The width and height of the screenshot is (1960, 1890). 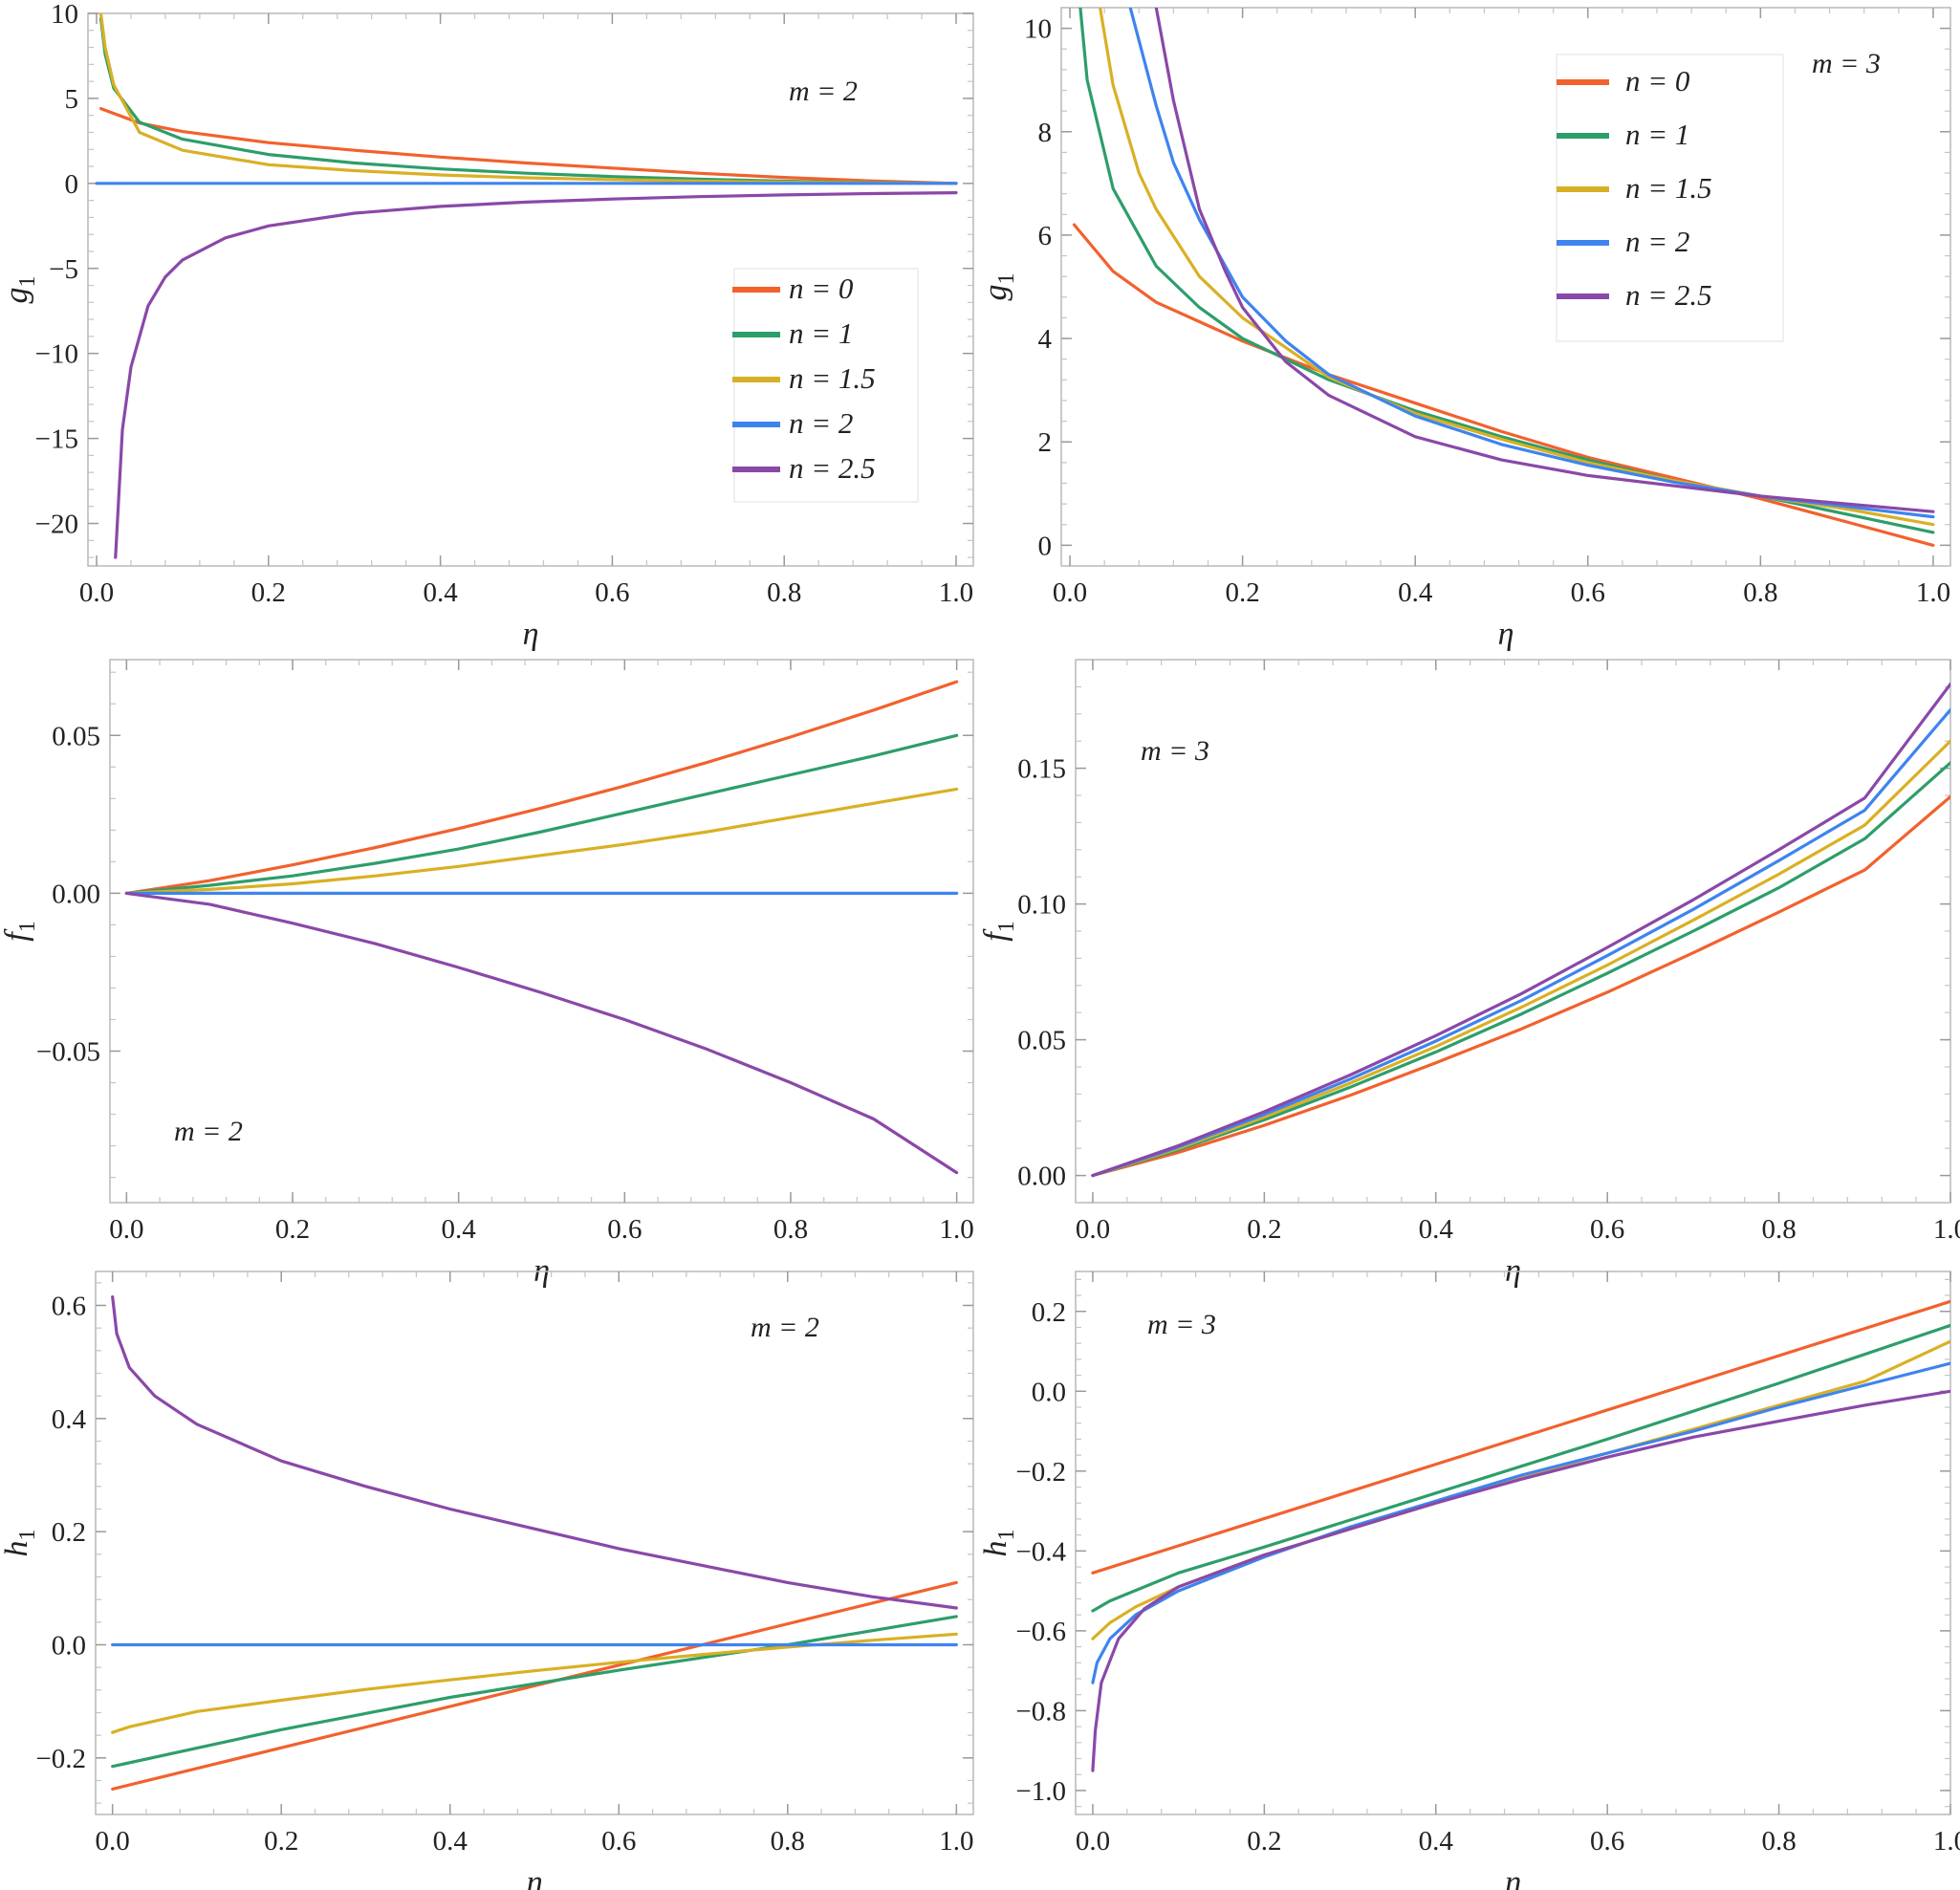 I want to click on y-tick-label: −5, so click(x=63, y=269).